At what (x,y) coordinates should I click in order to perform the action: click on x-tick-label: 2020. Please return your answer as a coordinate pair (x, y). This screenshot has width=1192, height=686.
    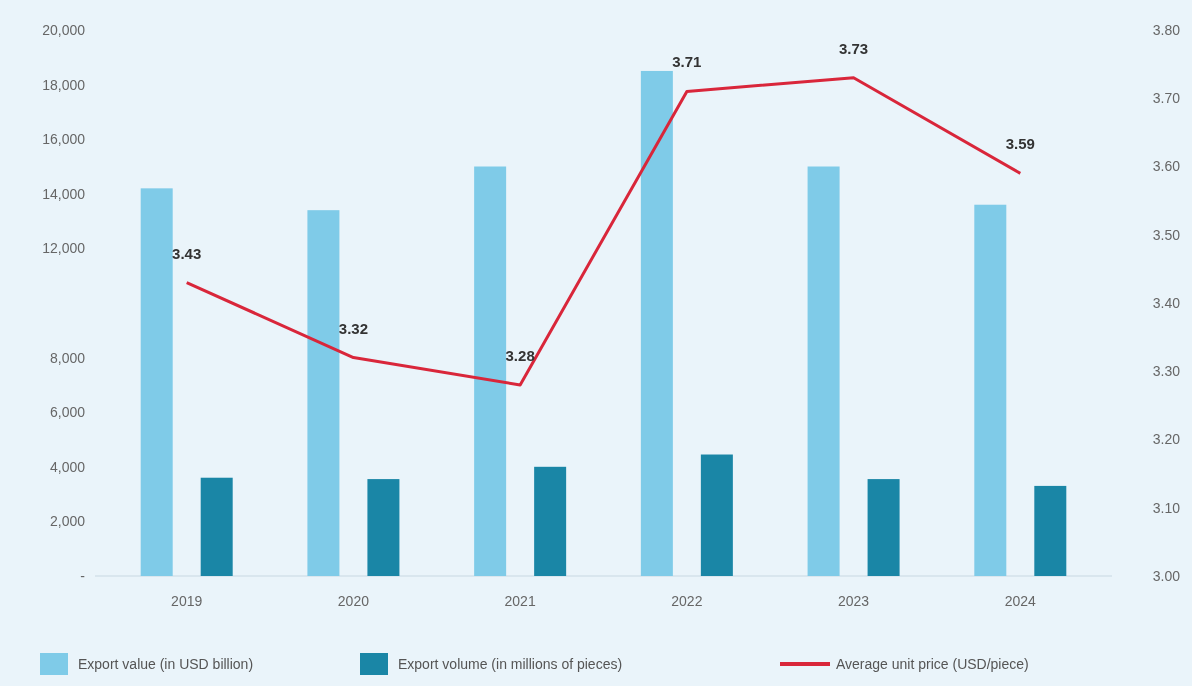
    Looking at the image, I should click on (353, 601).